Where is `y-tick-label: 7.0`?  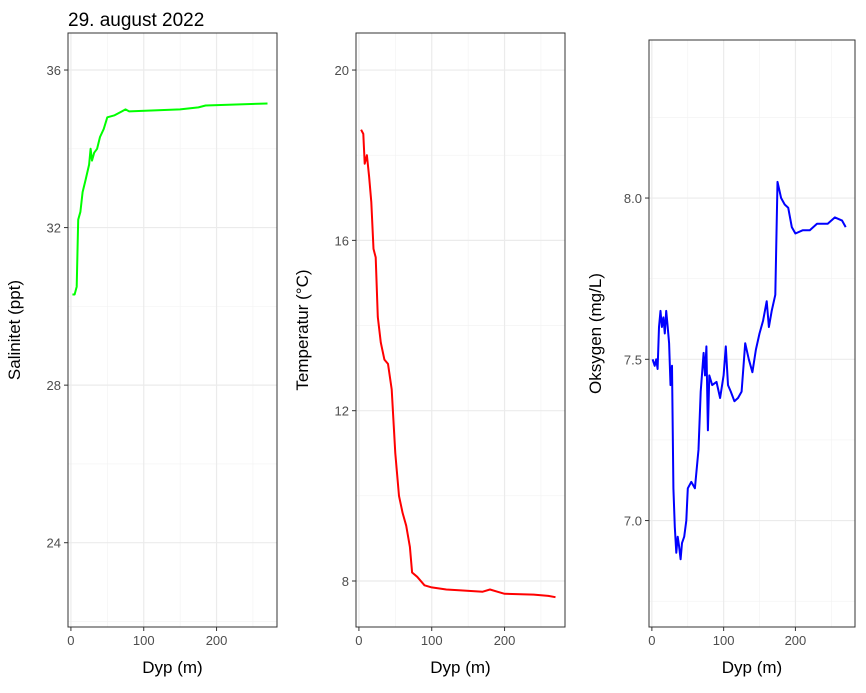 y-tick-label: 7.0 is located at coordinates (633, 521).